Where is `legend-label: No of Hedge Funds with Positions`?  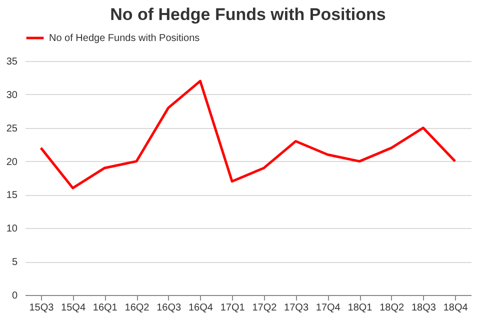 legend-label: No of Hedge Funds with Positions is located at coordinates (124, 38).